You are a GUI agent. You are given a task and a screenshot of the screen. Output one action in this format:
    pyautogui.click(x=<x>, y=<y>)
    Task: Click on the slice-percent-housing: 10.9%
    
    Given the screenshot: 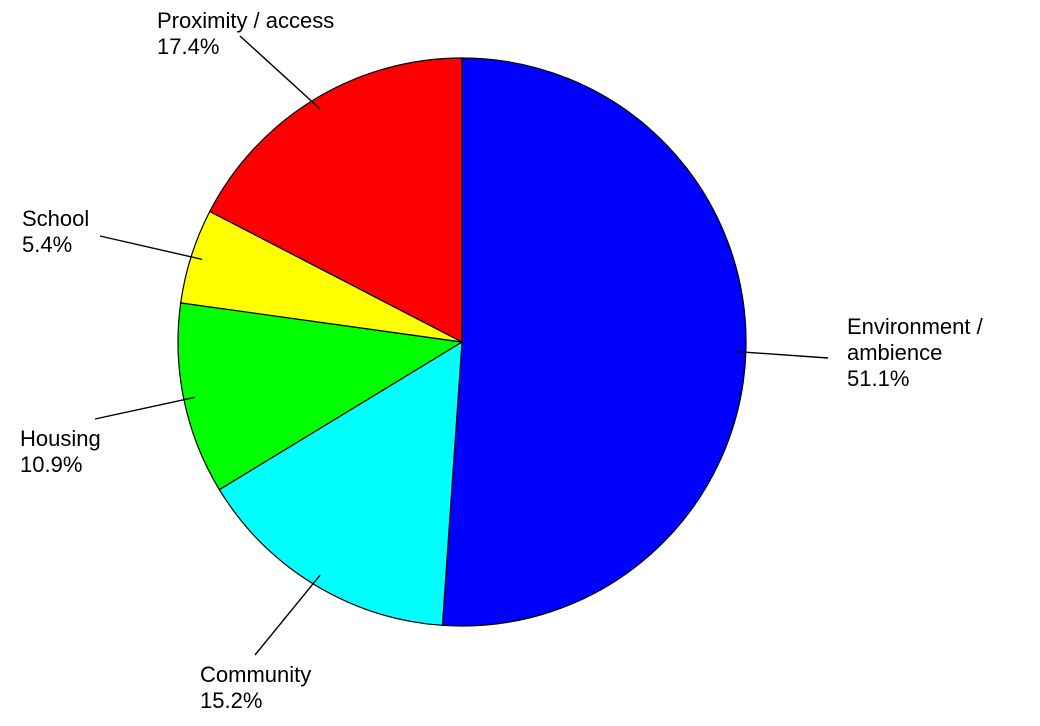 What is the action you would take?
    pyautogui.click(x=51, y=464)
    